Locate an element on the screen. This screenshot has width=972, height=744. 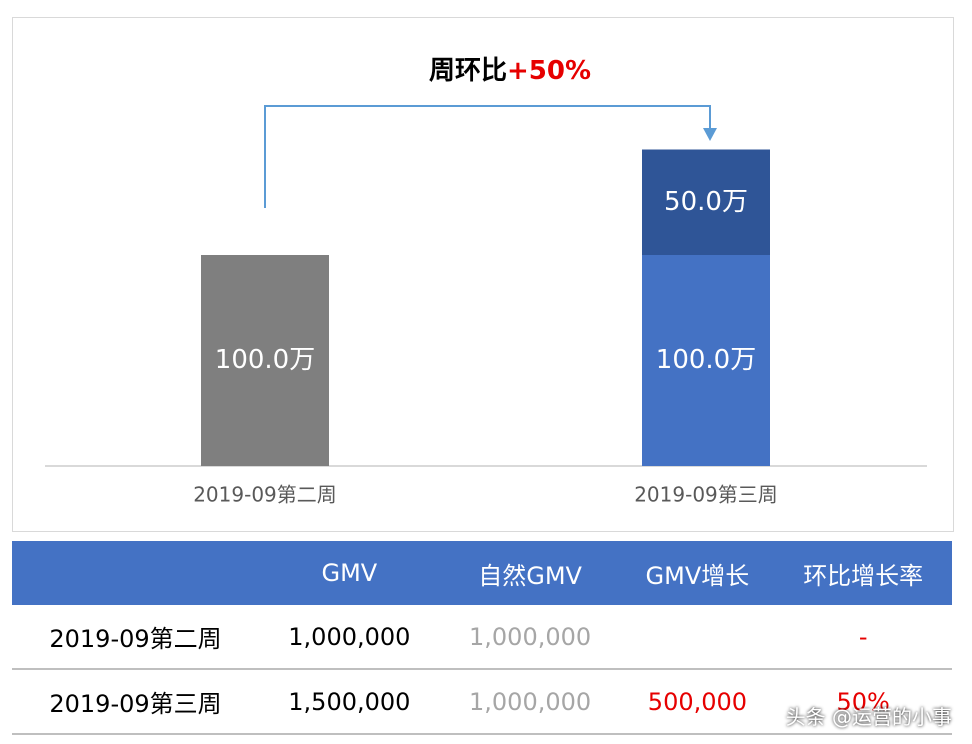
header-cell: GMV增长 is located at coordinates (697, 573).